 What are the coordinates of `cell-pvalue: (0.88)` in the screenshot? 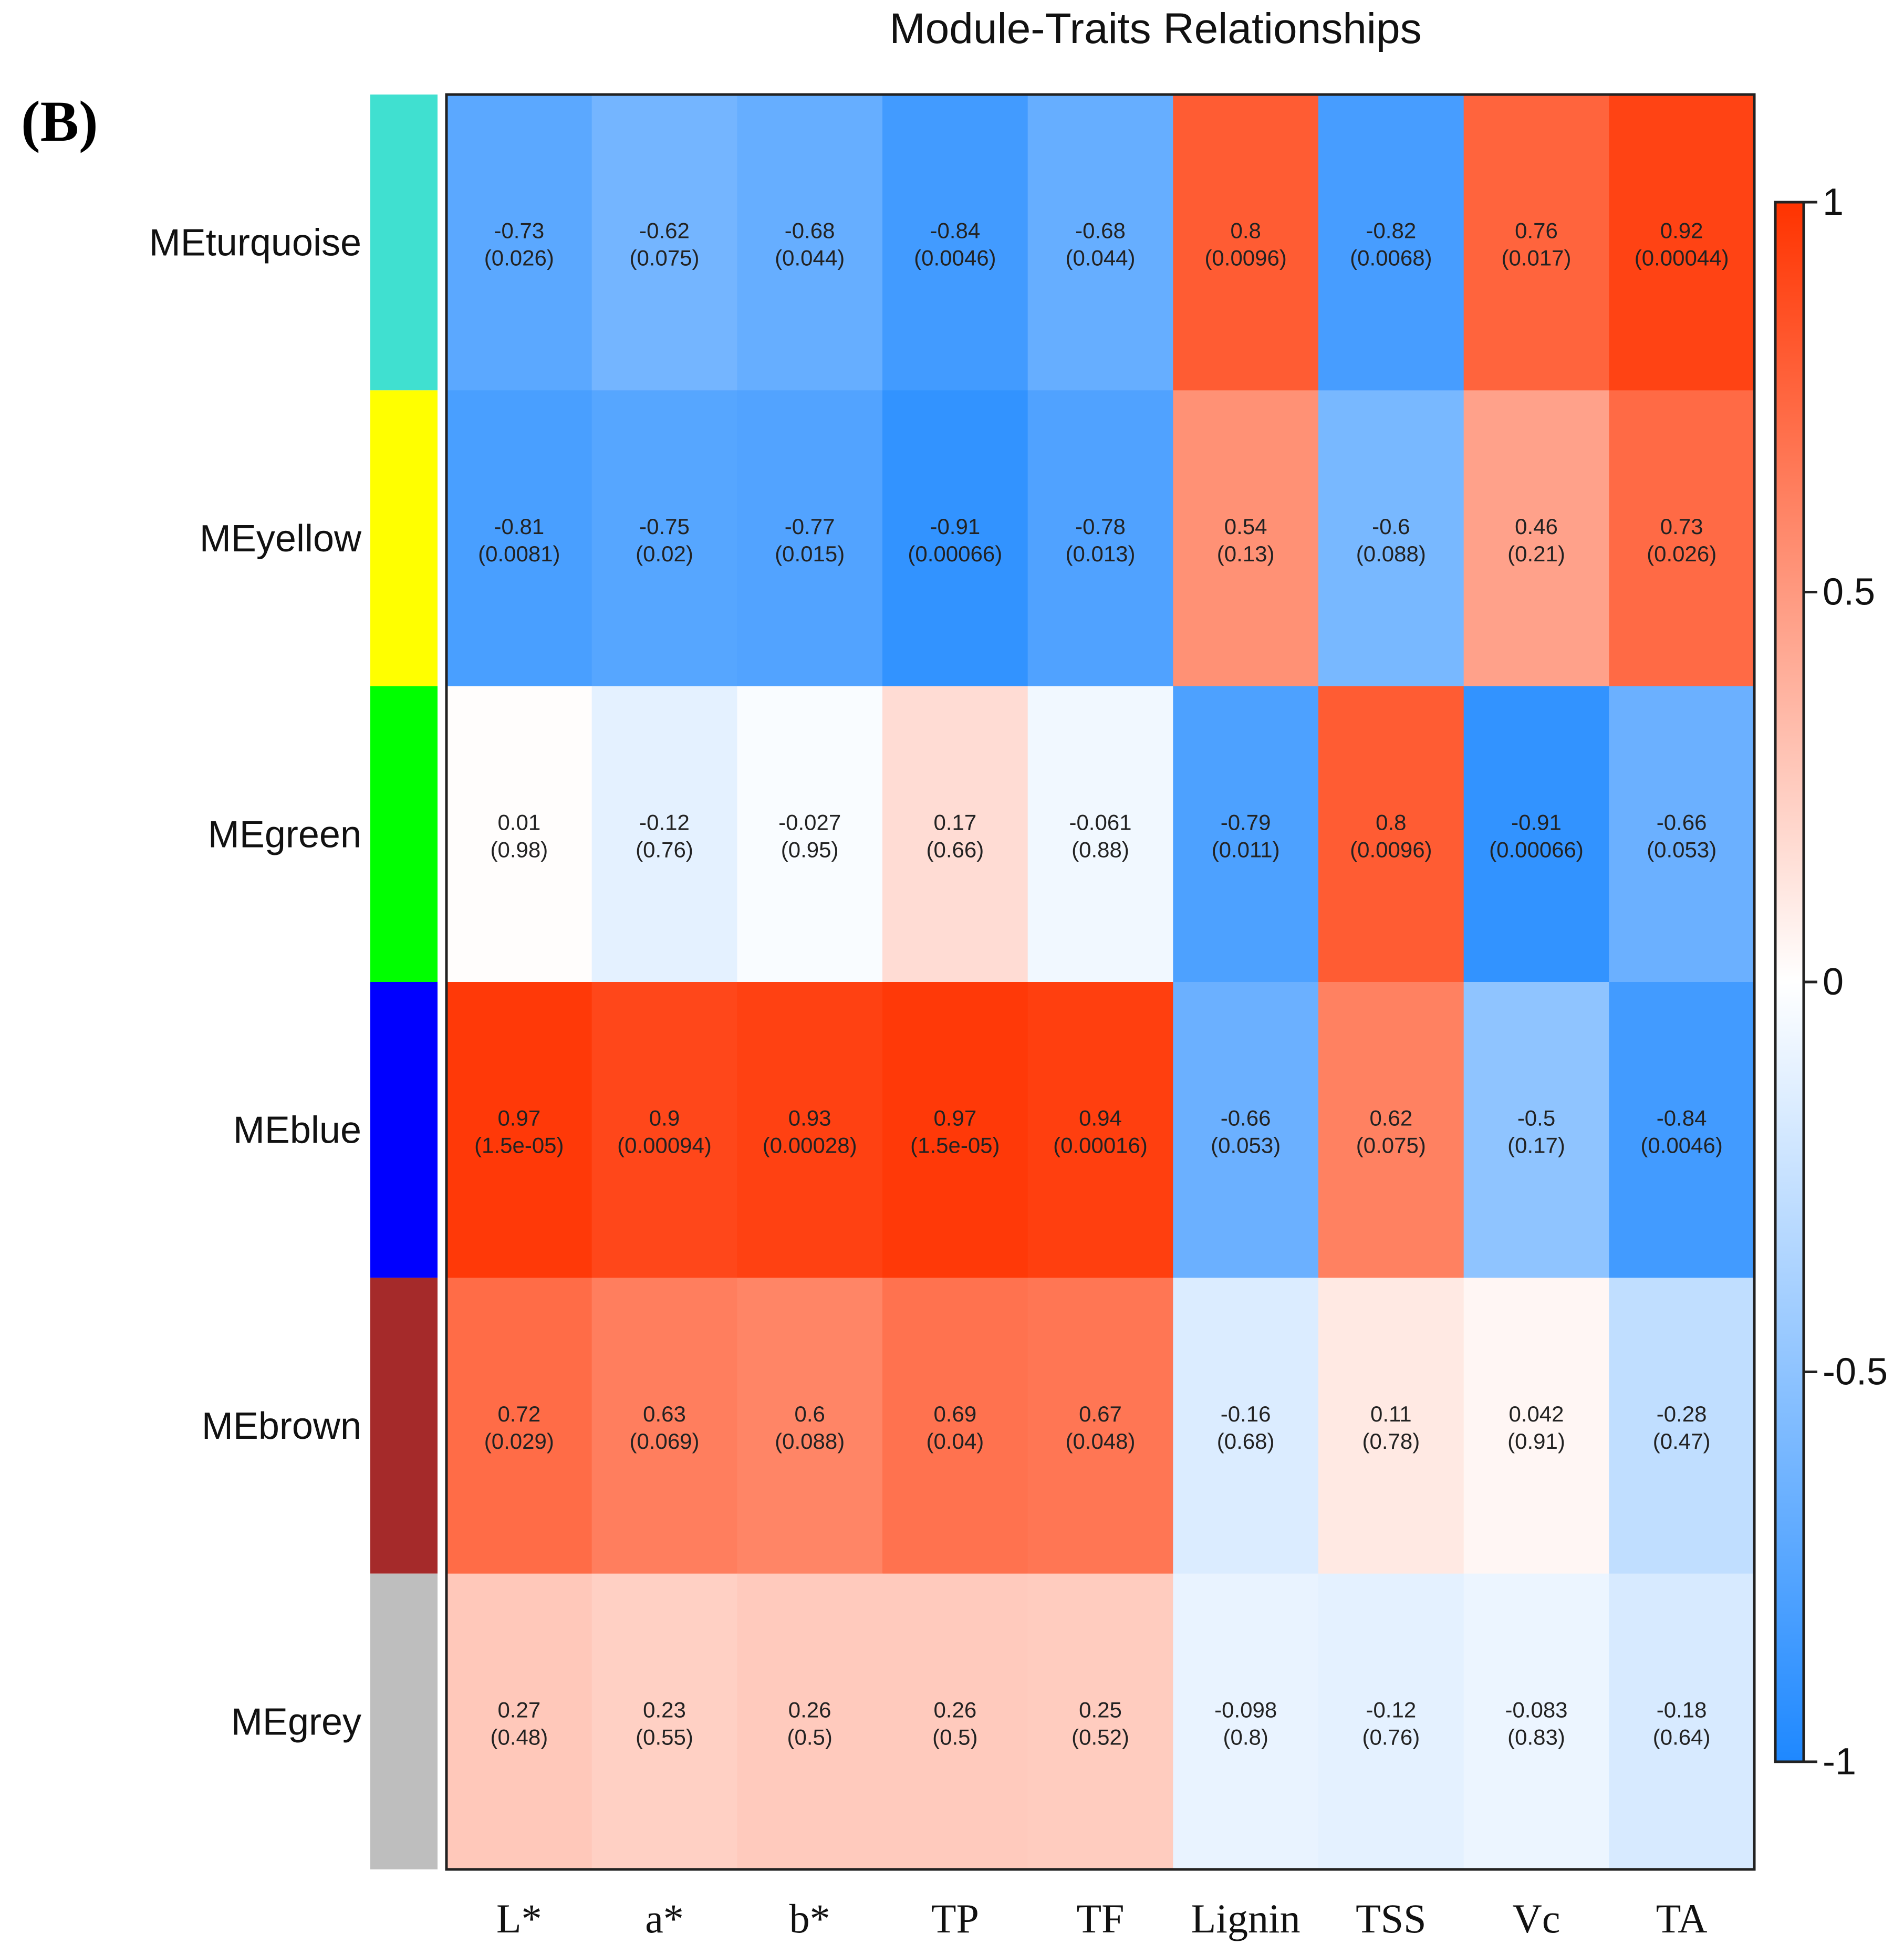 It's located at (1100, 849).